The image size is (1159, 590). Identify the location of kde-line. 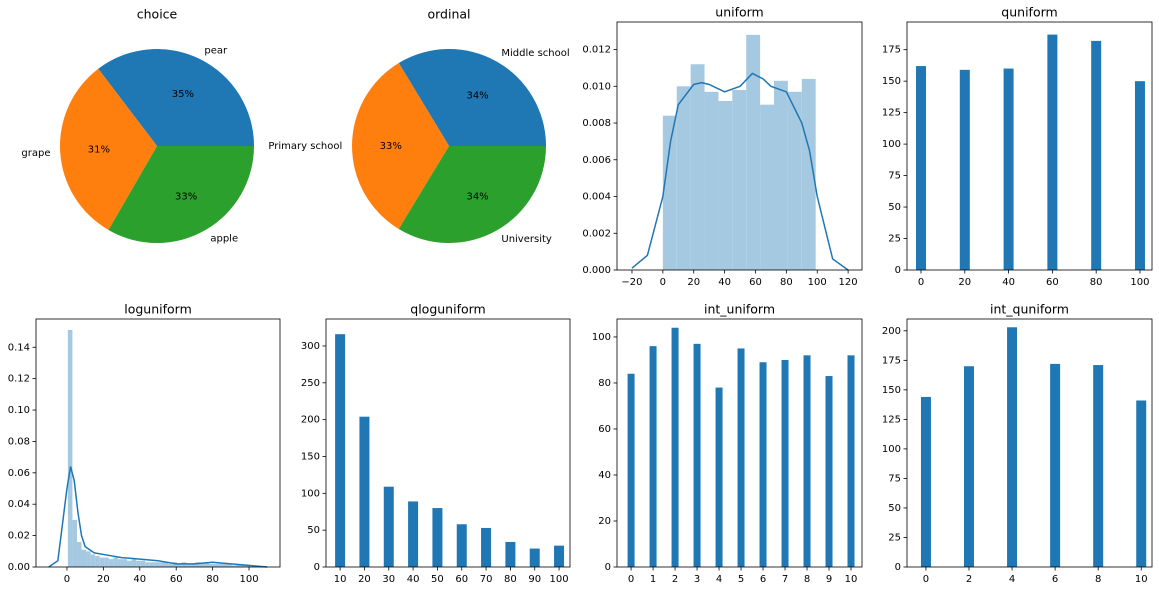
(158, 517).